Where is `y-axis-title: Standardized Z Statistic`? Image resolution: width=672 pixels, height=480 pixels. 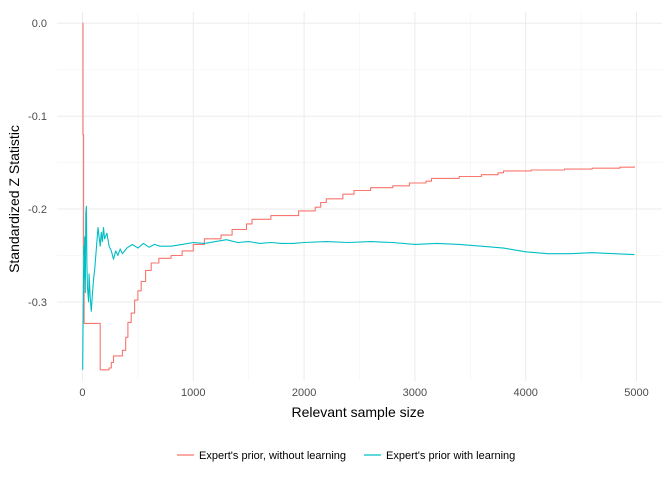 y-axis-title: Standardized Z Statistic is located at coordinates (14, 199).